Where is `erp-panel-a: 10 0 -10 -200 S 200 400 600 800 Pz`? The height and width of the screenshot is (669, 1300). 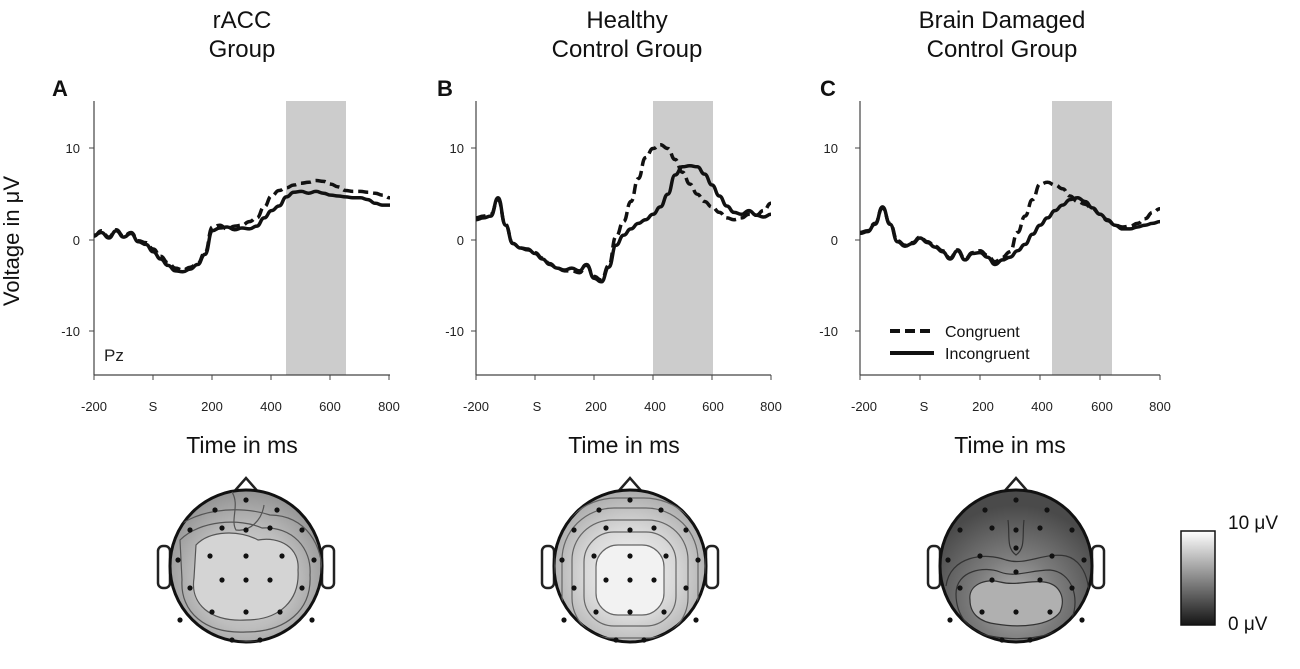
erp-panel-a: 10 0 -10 -200 S 200 400 600 800 Pz is located at coordinates (230, 257).